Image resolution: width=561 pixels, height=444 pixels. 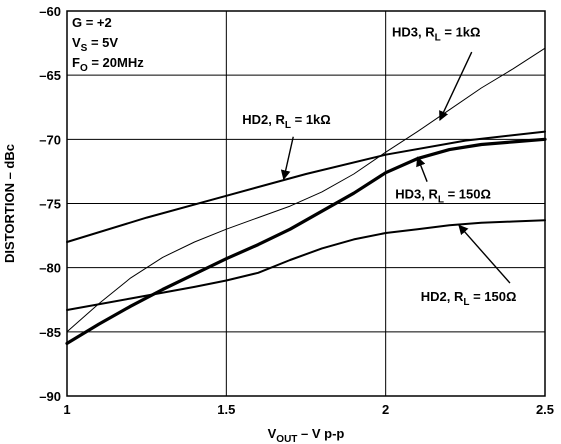 What do you see at coordinates (306, 435) in the screenshot?
I see `x-axis-label: VOUT – V p-p` at bounding box center [306, 435].